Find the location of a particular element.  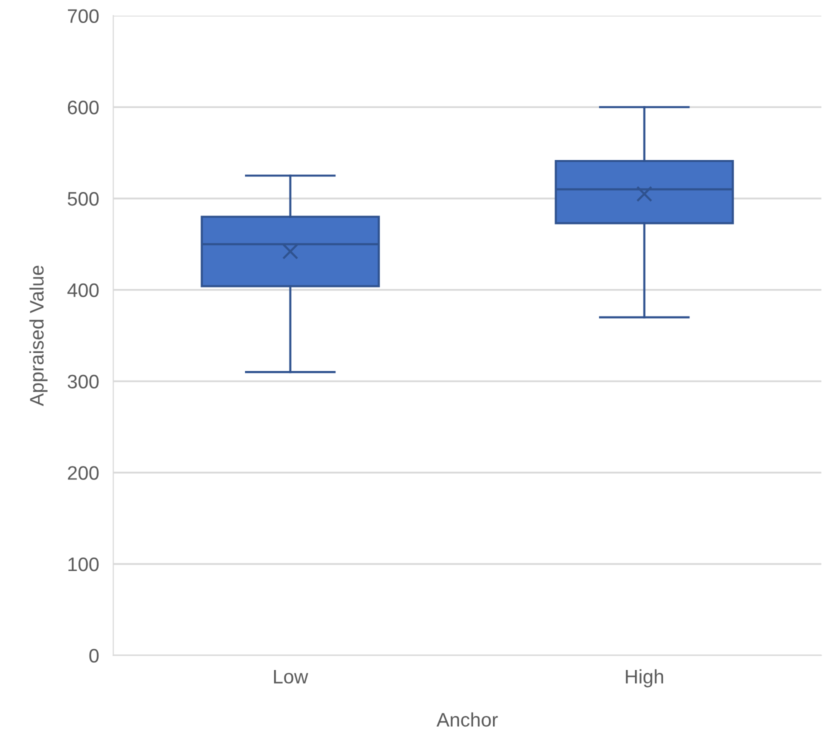

y-tick-label: 500 is located at coordinates (83, 199).